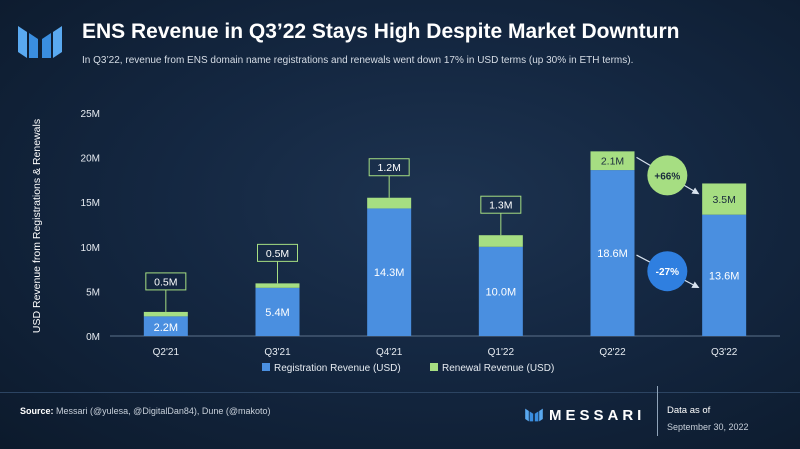 The image size is (800, 449). I want to click on legend-swatch-renewal, so click(434, 367).